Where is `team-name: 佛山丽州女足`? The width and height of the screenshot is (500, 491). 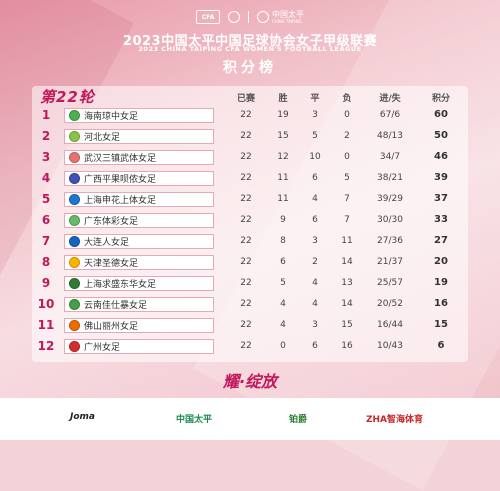
team-name: 佛山丽州女足 is located at coordinates (111, 327).